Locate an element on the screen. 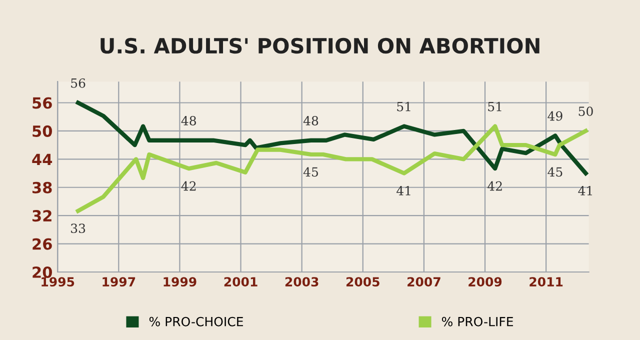 The image size is (640, 340). y-tick-label: 50 is located at coordinates (42, 131).